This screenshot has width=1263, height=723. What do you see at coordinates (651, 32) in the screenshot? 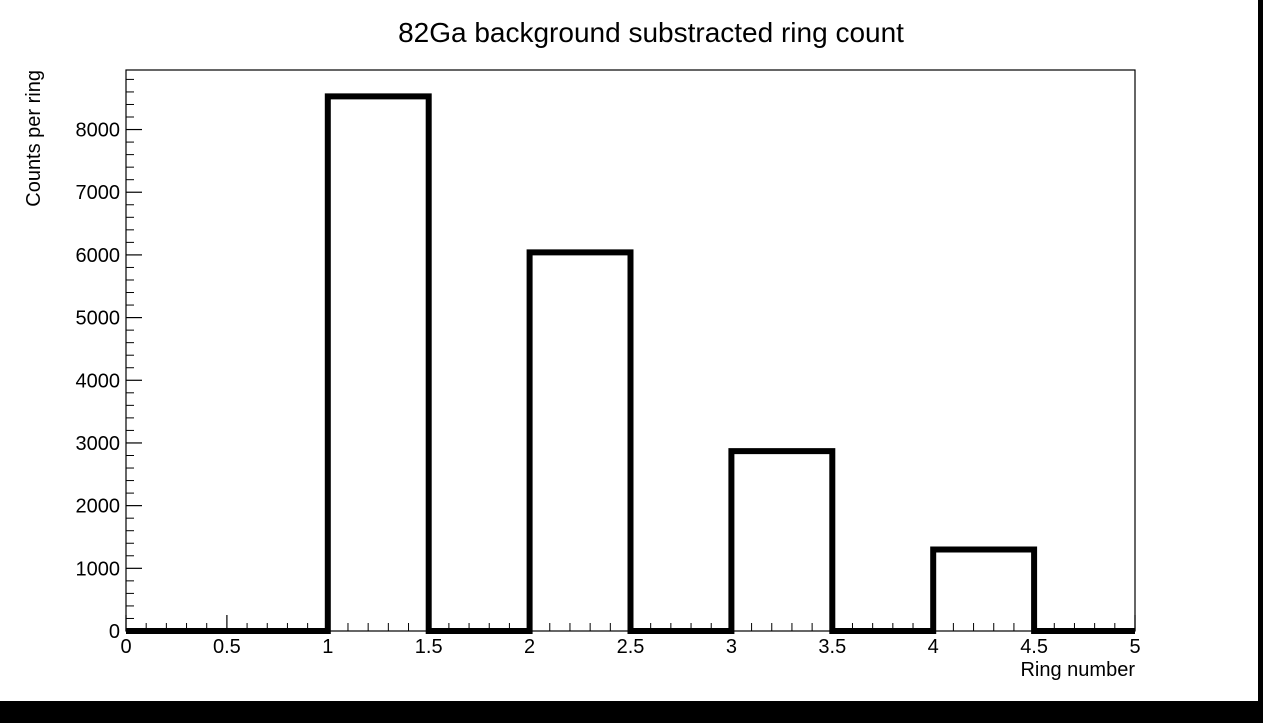
I see `chart-title: 82Ga background substracted ring count` at bounding box center [651, 32].